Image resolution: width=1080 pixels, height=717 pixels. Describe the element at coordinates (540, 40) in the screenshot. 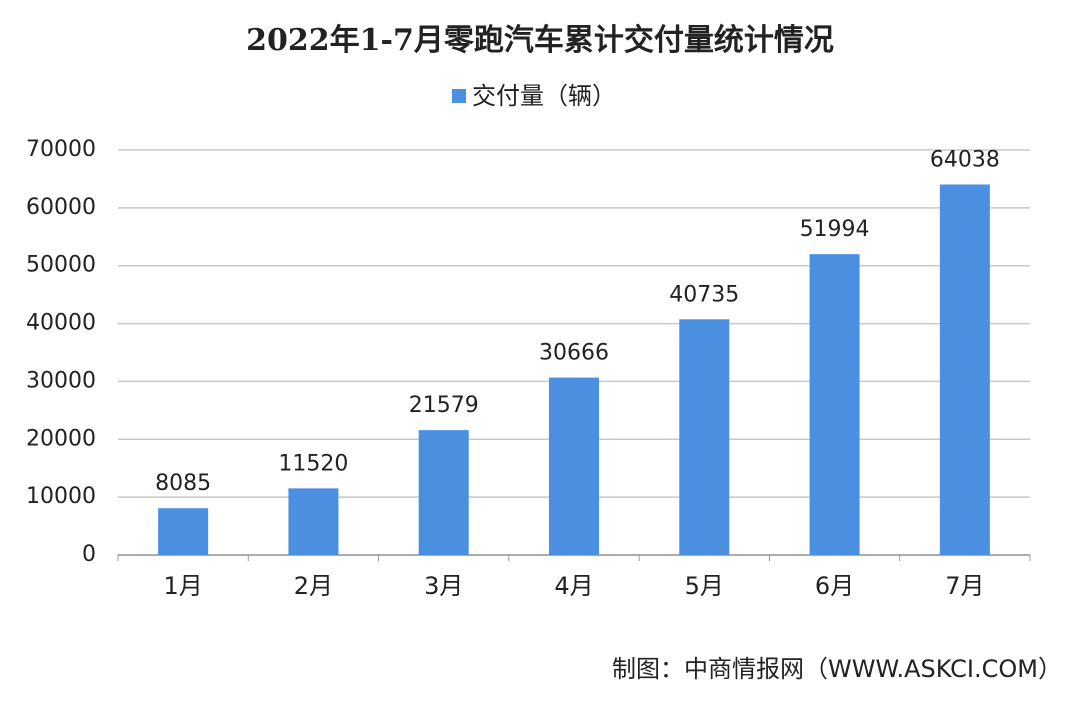

I see `chart-title: 2022年1-7月零跑汽车累计交付量统计情况` at that location.